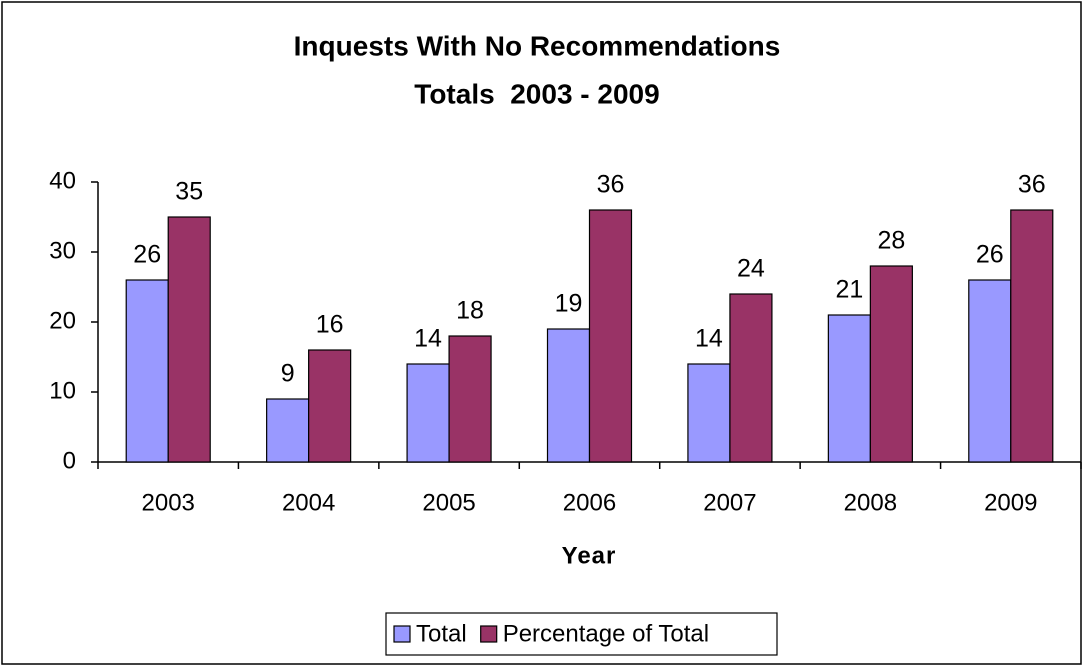 Image resolution: width=1084 pixels, height=667 pixels. I want to click on value-label: 19, so click(569, 304).